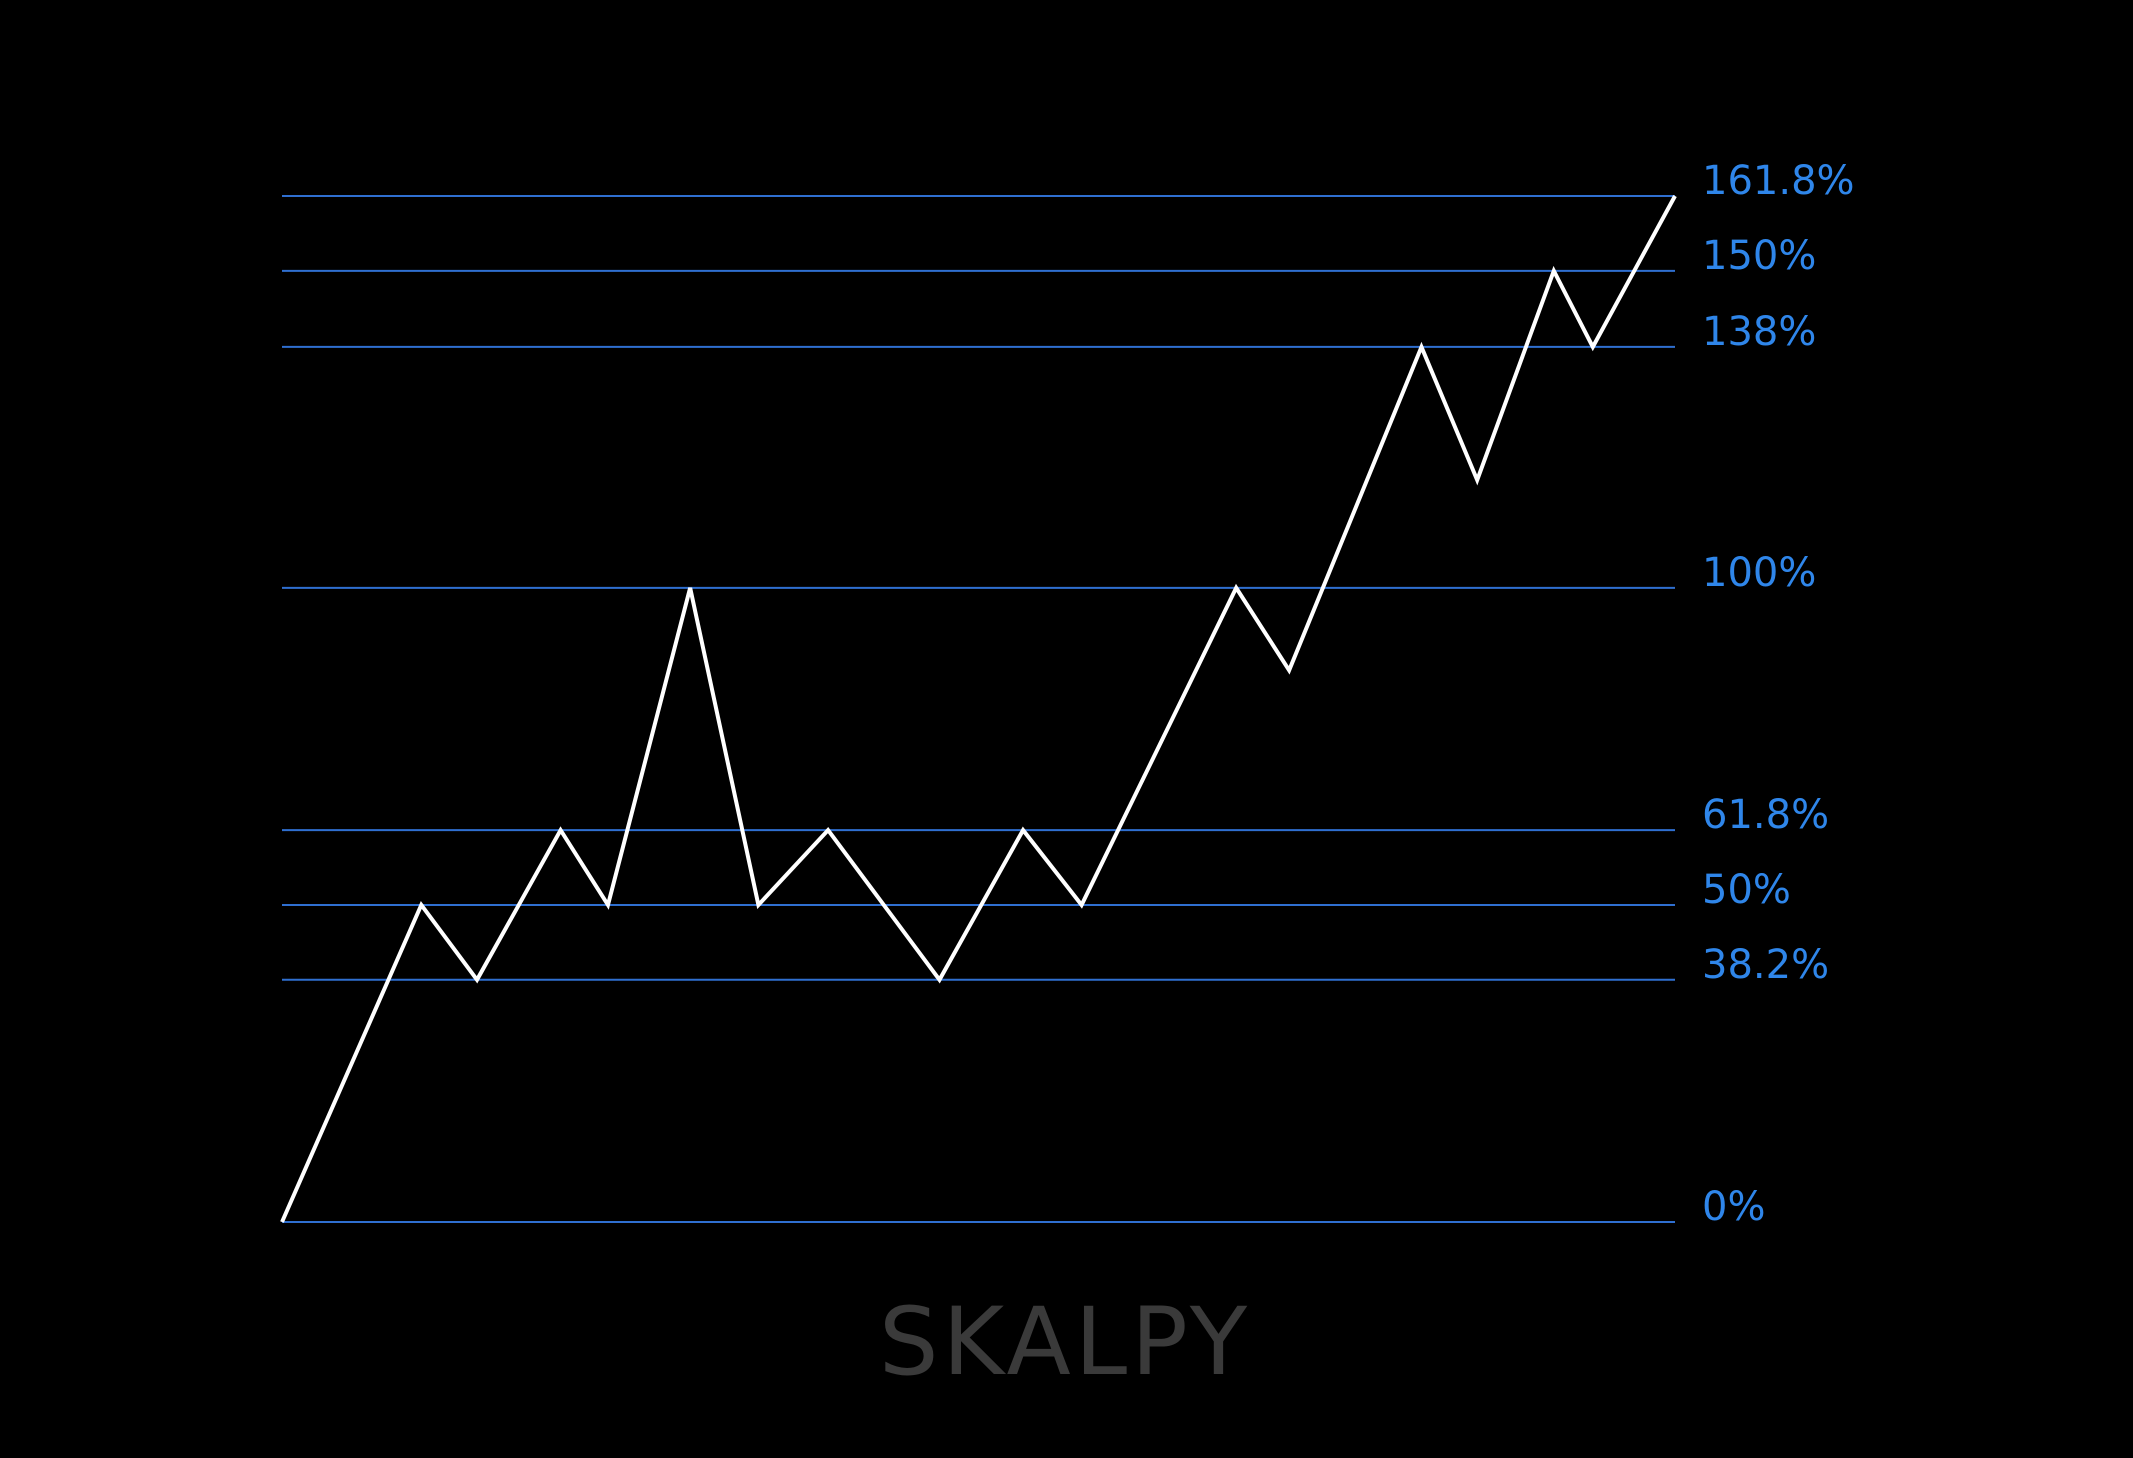  I want to click on y-tick-label: 138%, so click(1759, 332).